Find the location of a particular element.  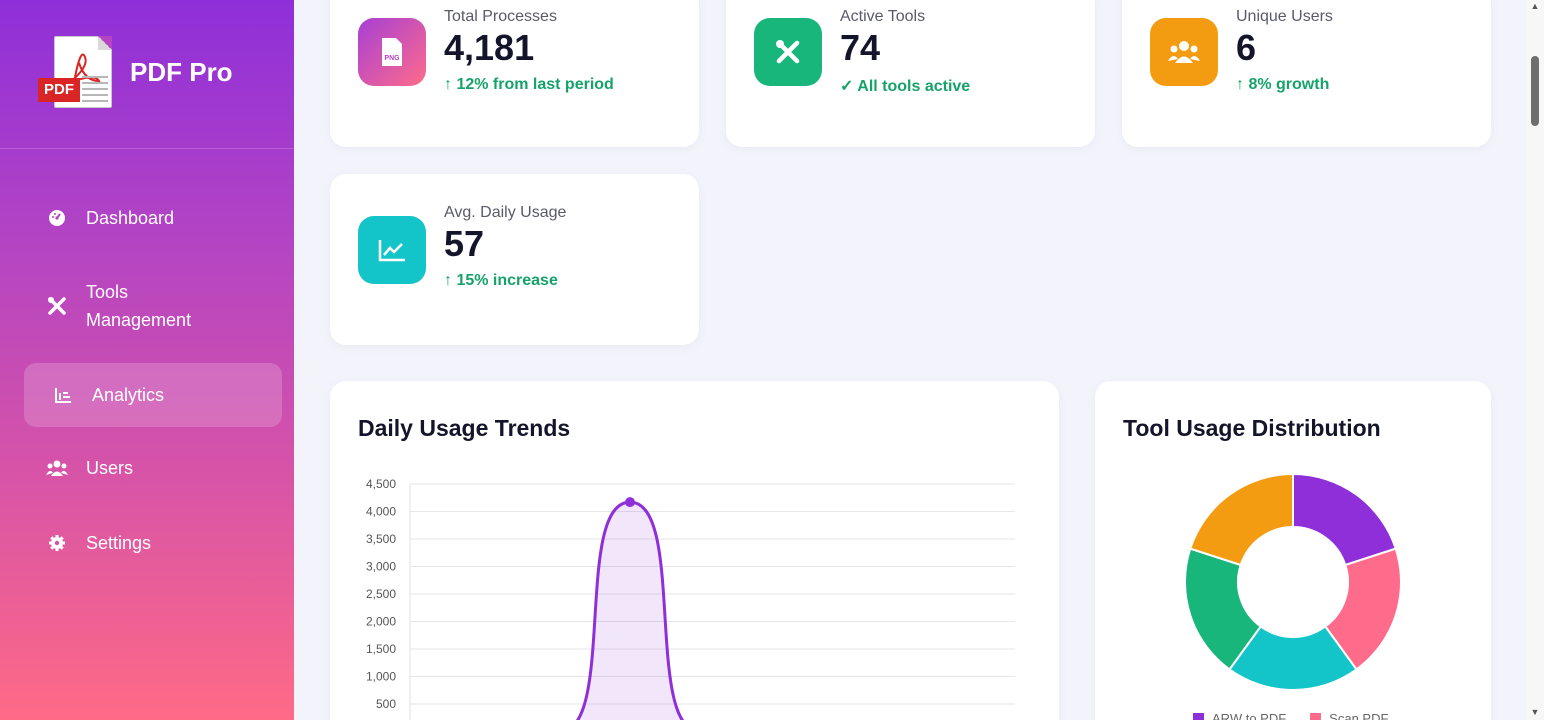

y-tick-label: 500 is located at coordinates (386, 704).